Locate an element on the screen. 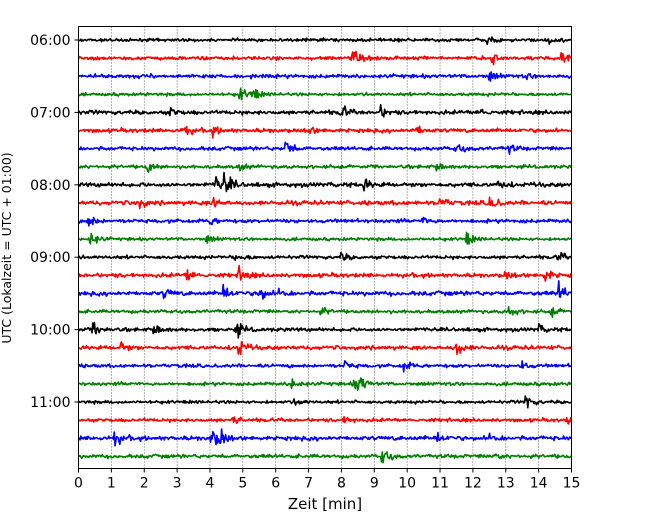 Image resolution: width=650 pixels, height=520 pixels. x-tick-label: 0 is located at coordinates (78, 484).